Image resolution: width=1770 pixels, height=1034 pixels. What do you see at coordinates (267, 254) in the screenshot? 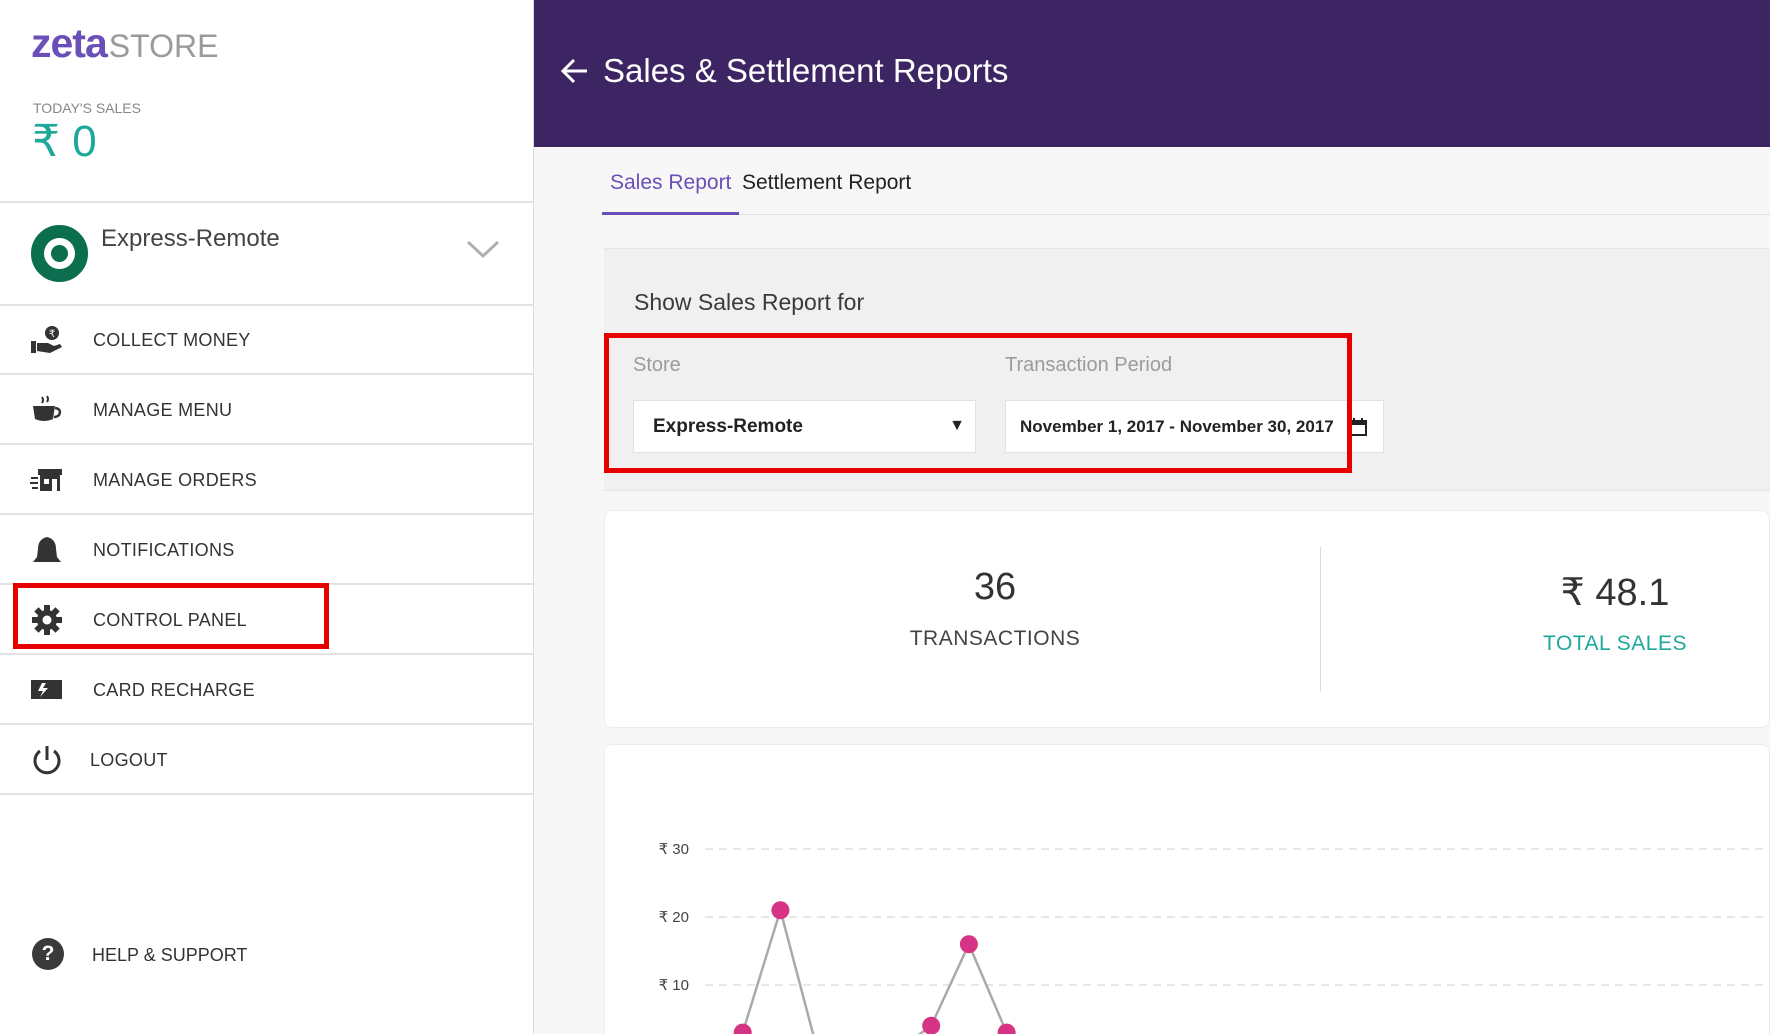
I see `store-switcher: Express-Remote` at bounding box center [267, 254].